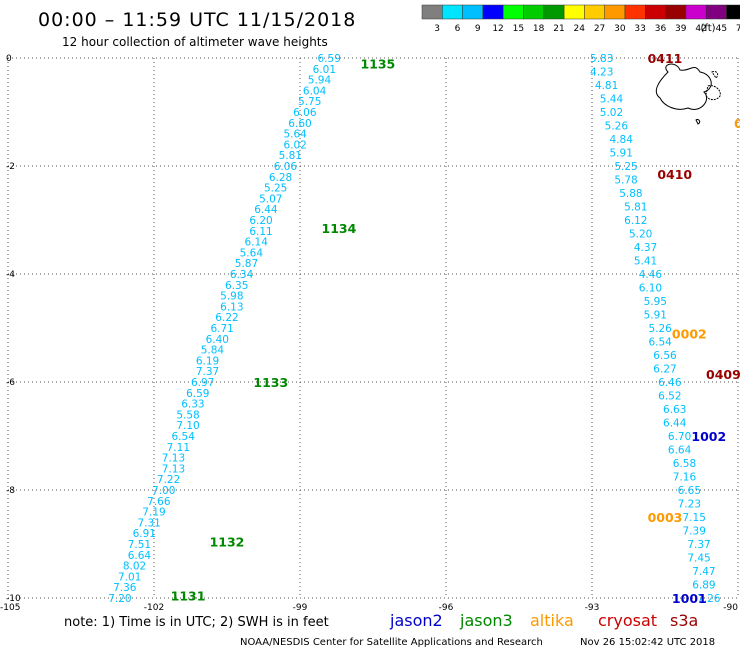  What do you see at coordinates (159, 502) in the screenshot?
I see `wave-height-value: 7.66` at bounding box center [159, 502].